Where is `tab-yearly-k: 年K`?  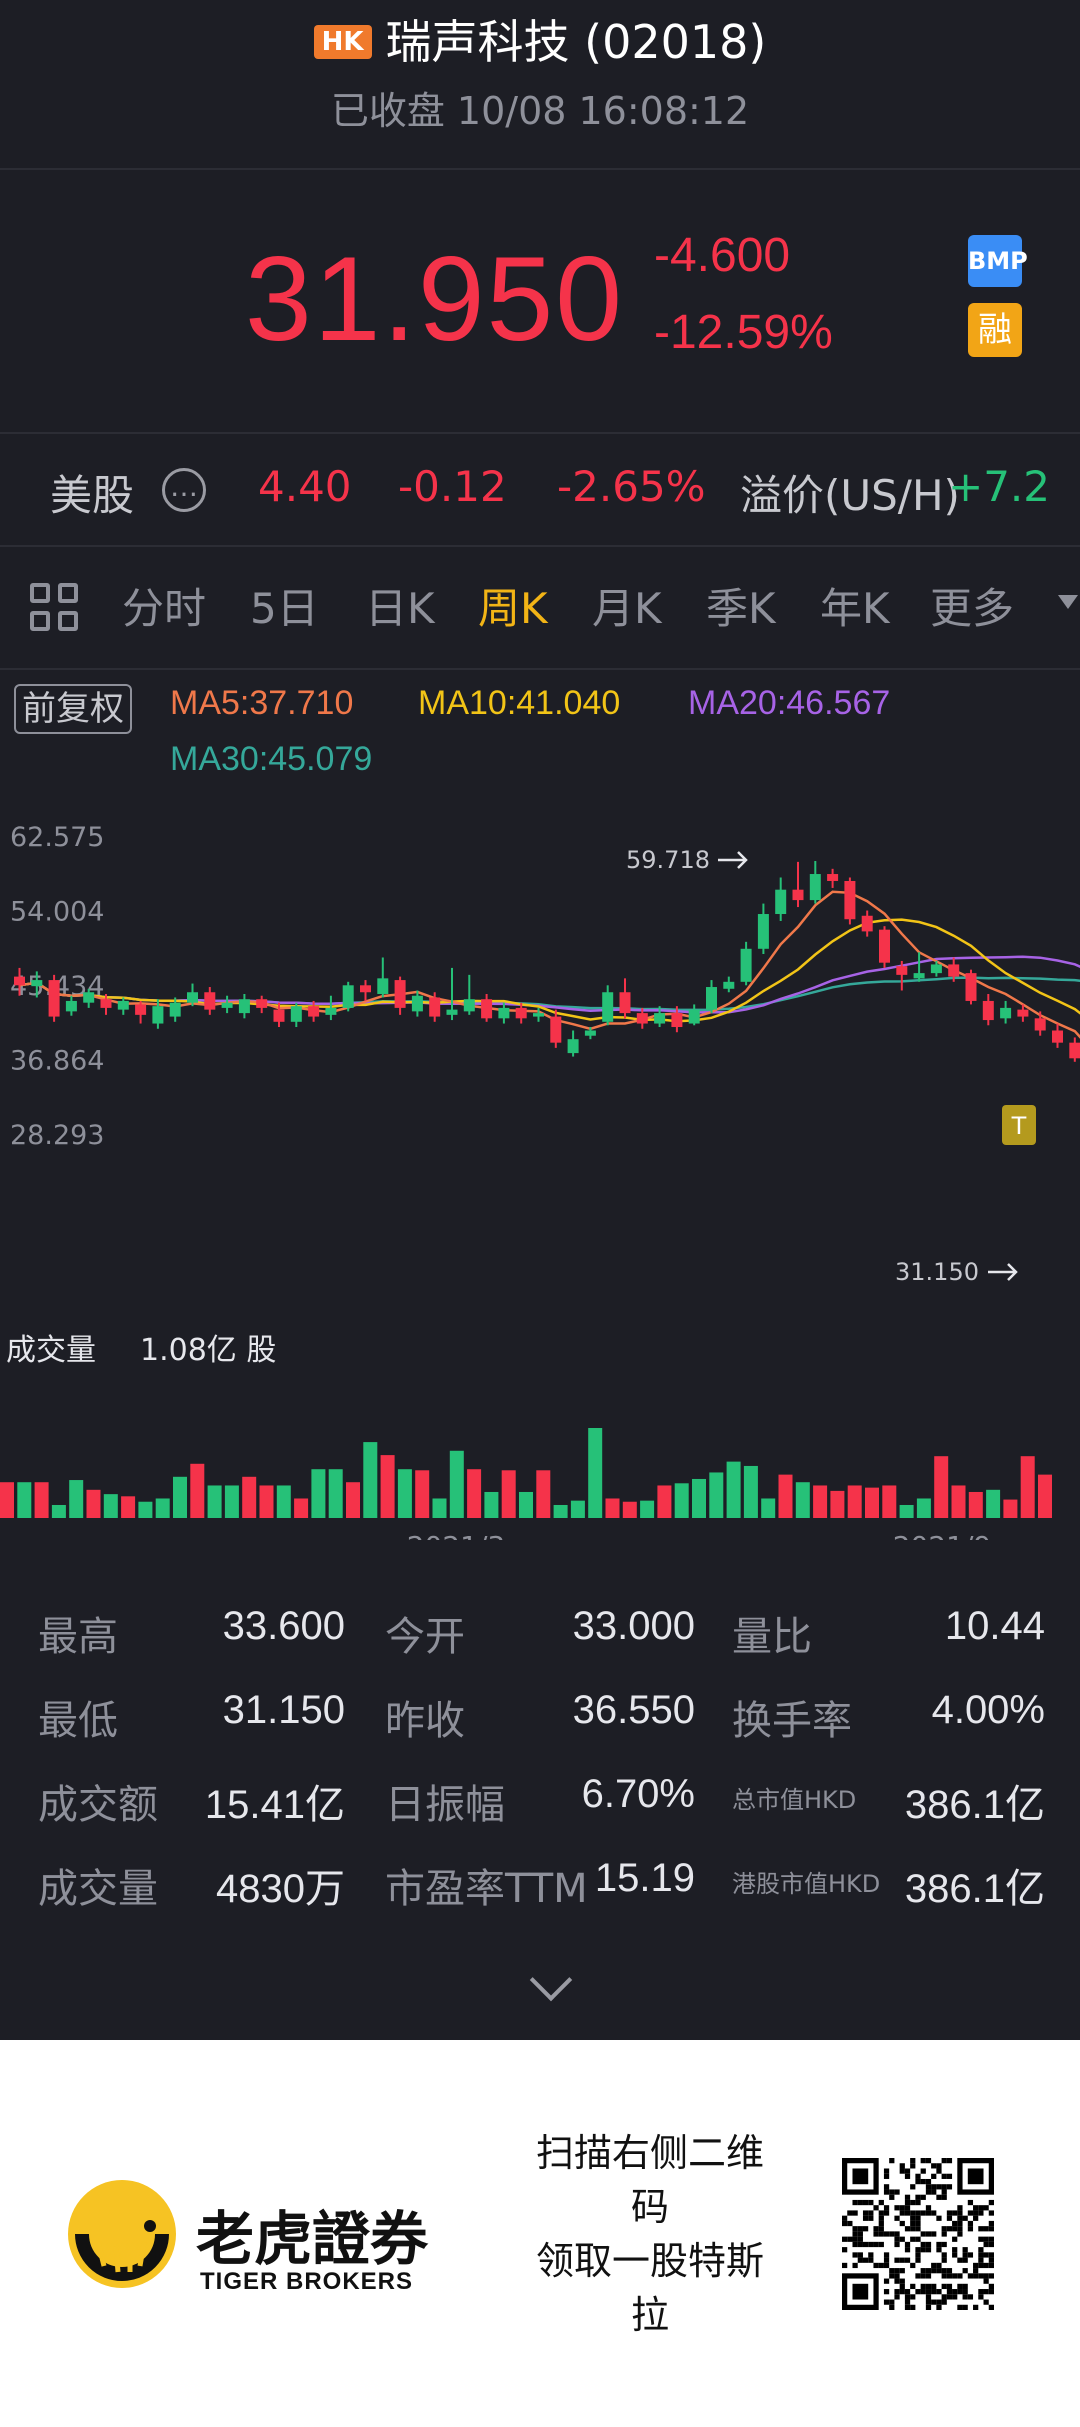
tab-yearly-k: 年K is located at coordinates (855, 608).